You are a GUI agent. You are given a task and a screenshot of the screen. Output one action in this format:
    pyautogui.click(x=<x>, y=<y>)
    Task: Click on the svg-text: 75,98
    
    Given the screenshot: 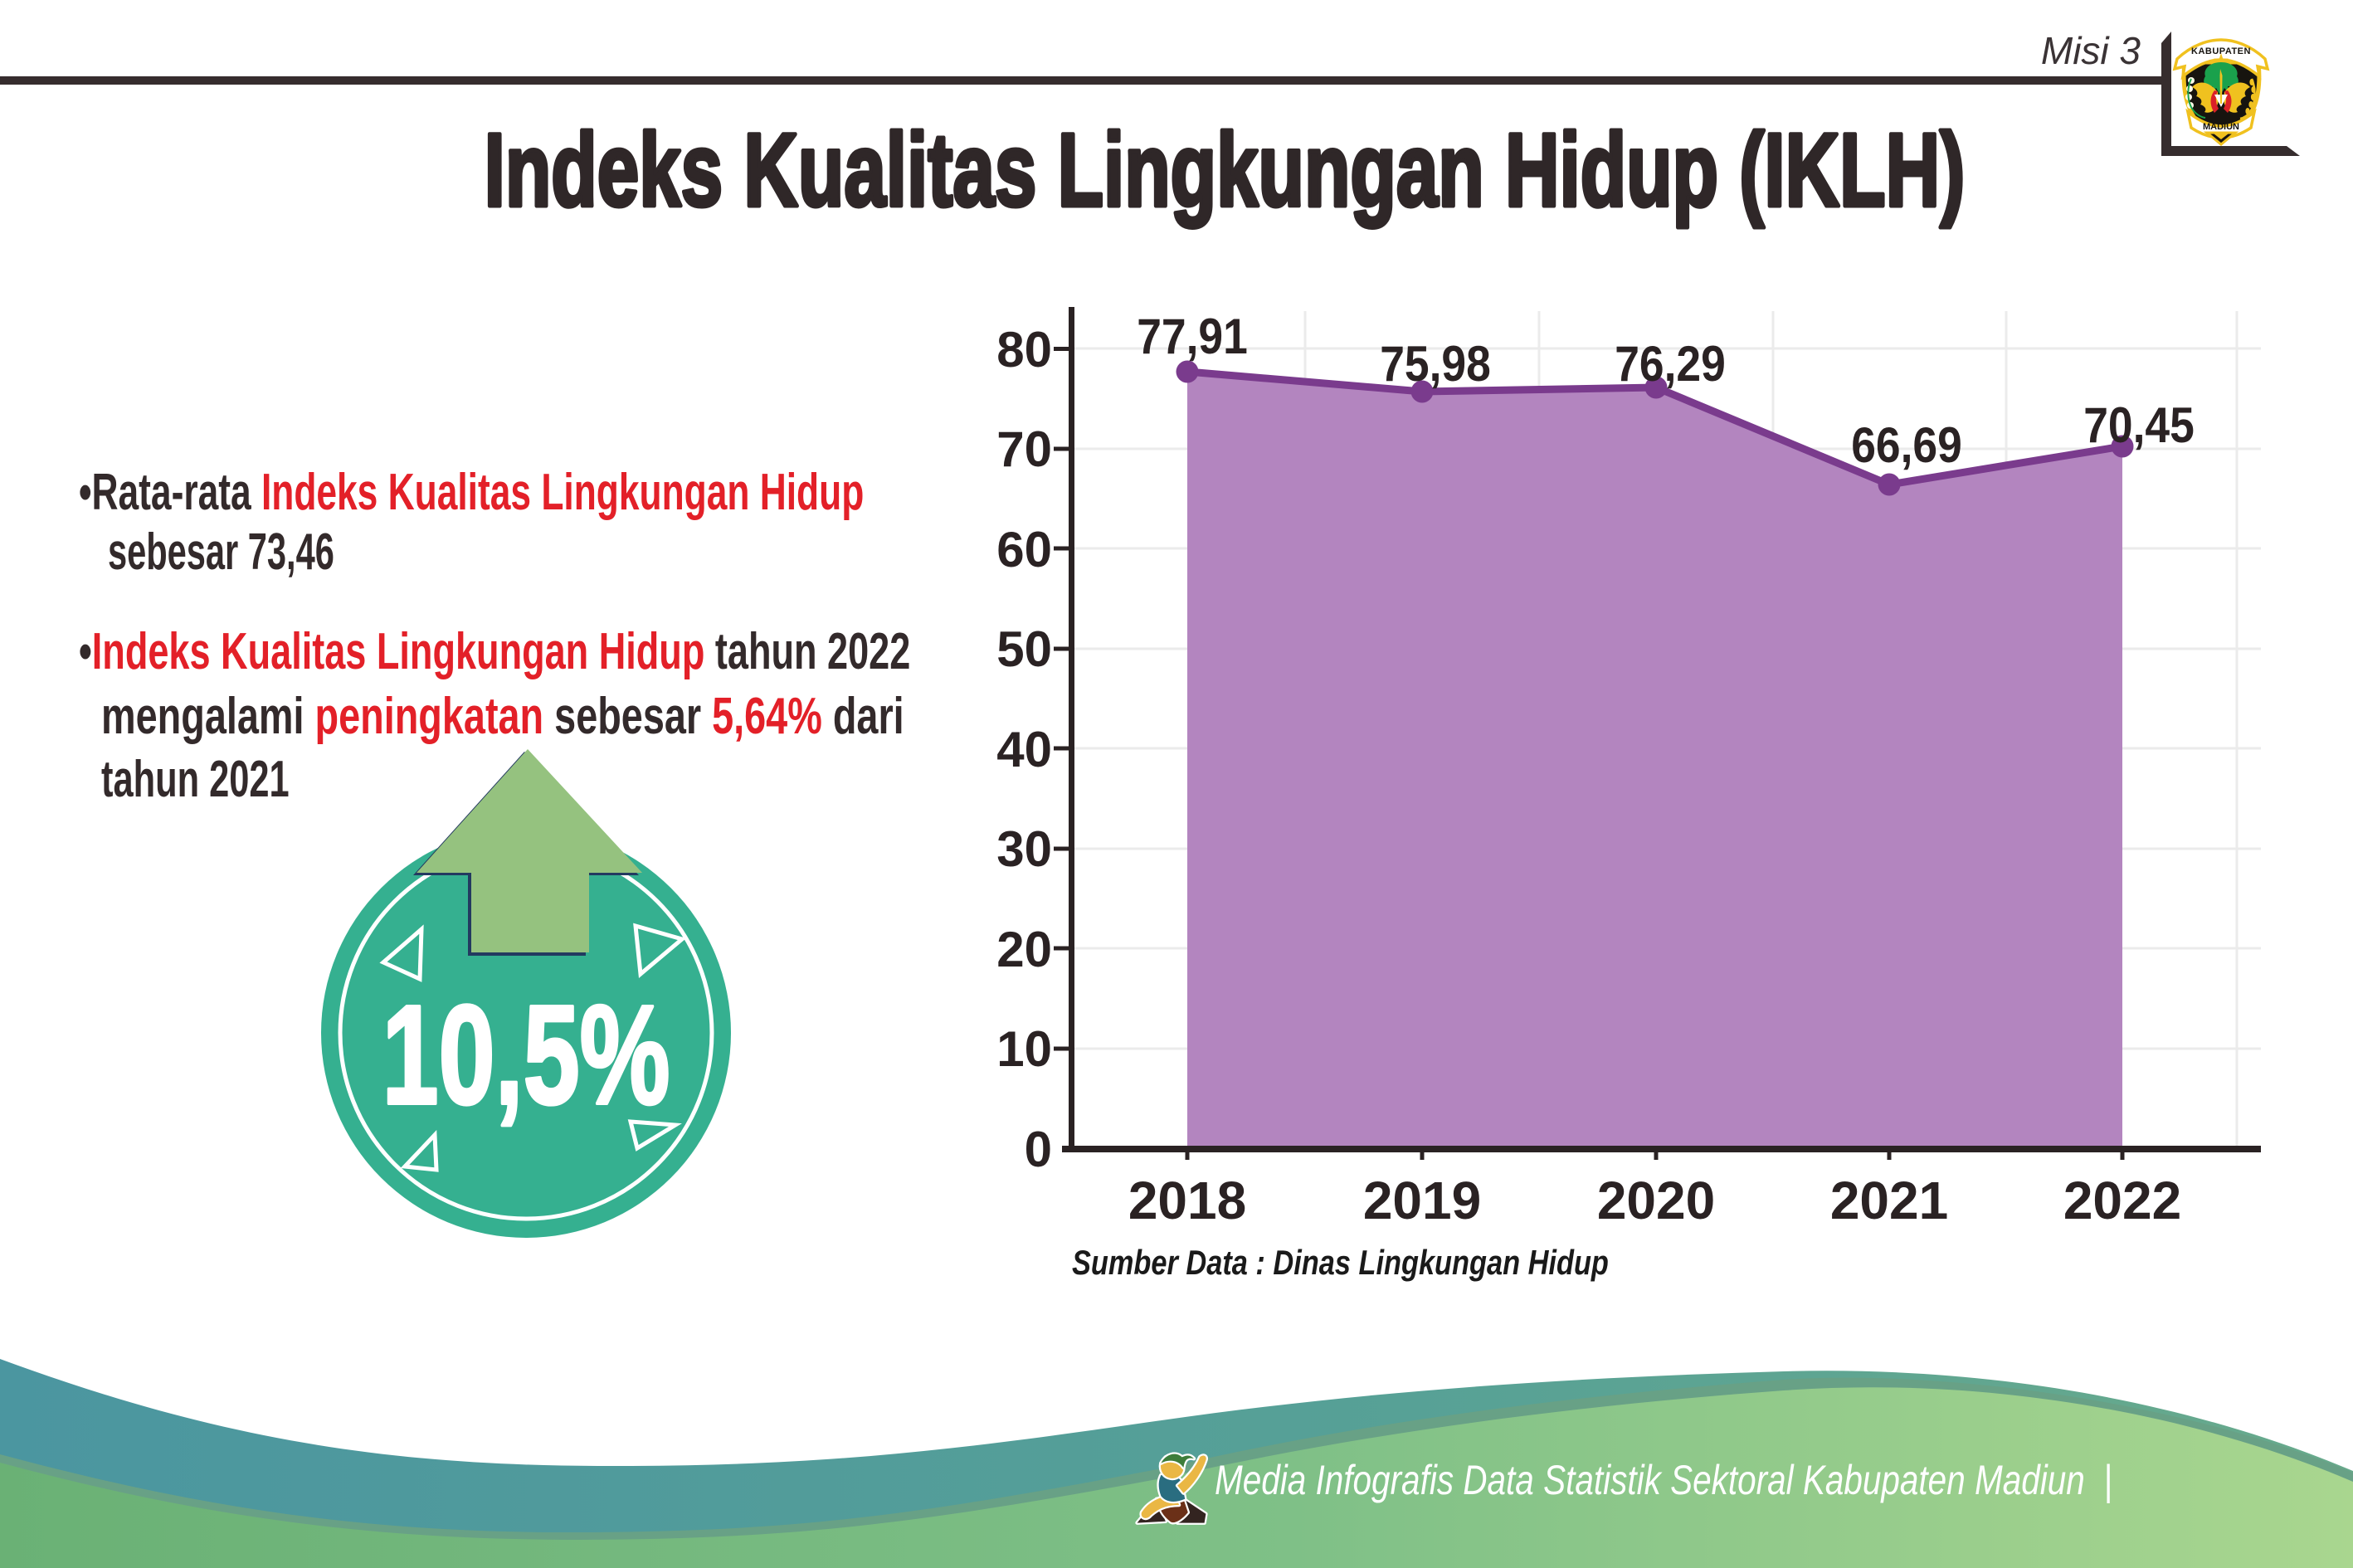 What is the action you would take?
    pyautogui.click(x=1435, y=364)
    